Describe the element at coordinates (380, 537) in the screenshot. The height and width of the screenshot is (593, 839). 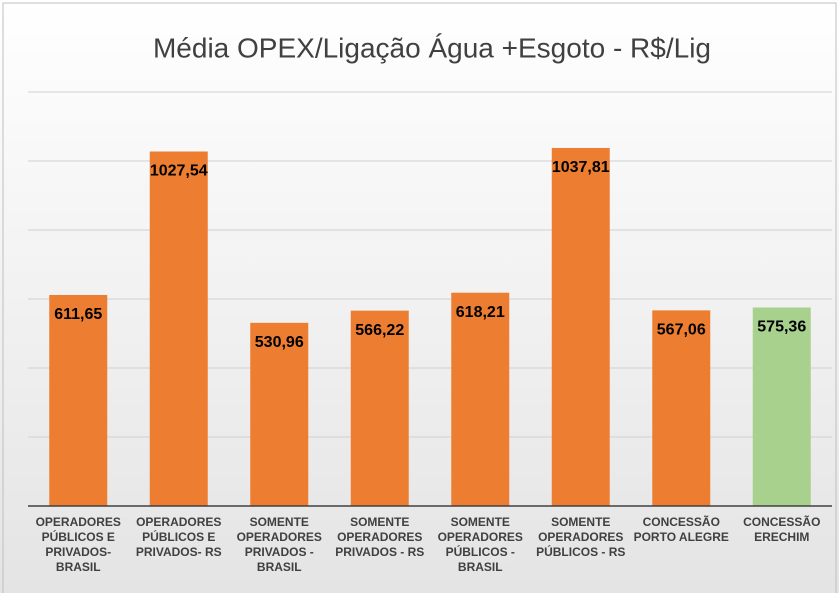
I see `x-tick-label: SOMENTE OPERADORES PRIVADOS - RS` at that location.